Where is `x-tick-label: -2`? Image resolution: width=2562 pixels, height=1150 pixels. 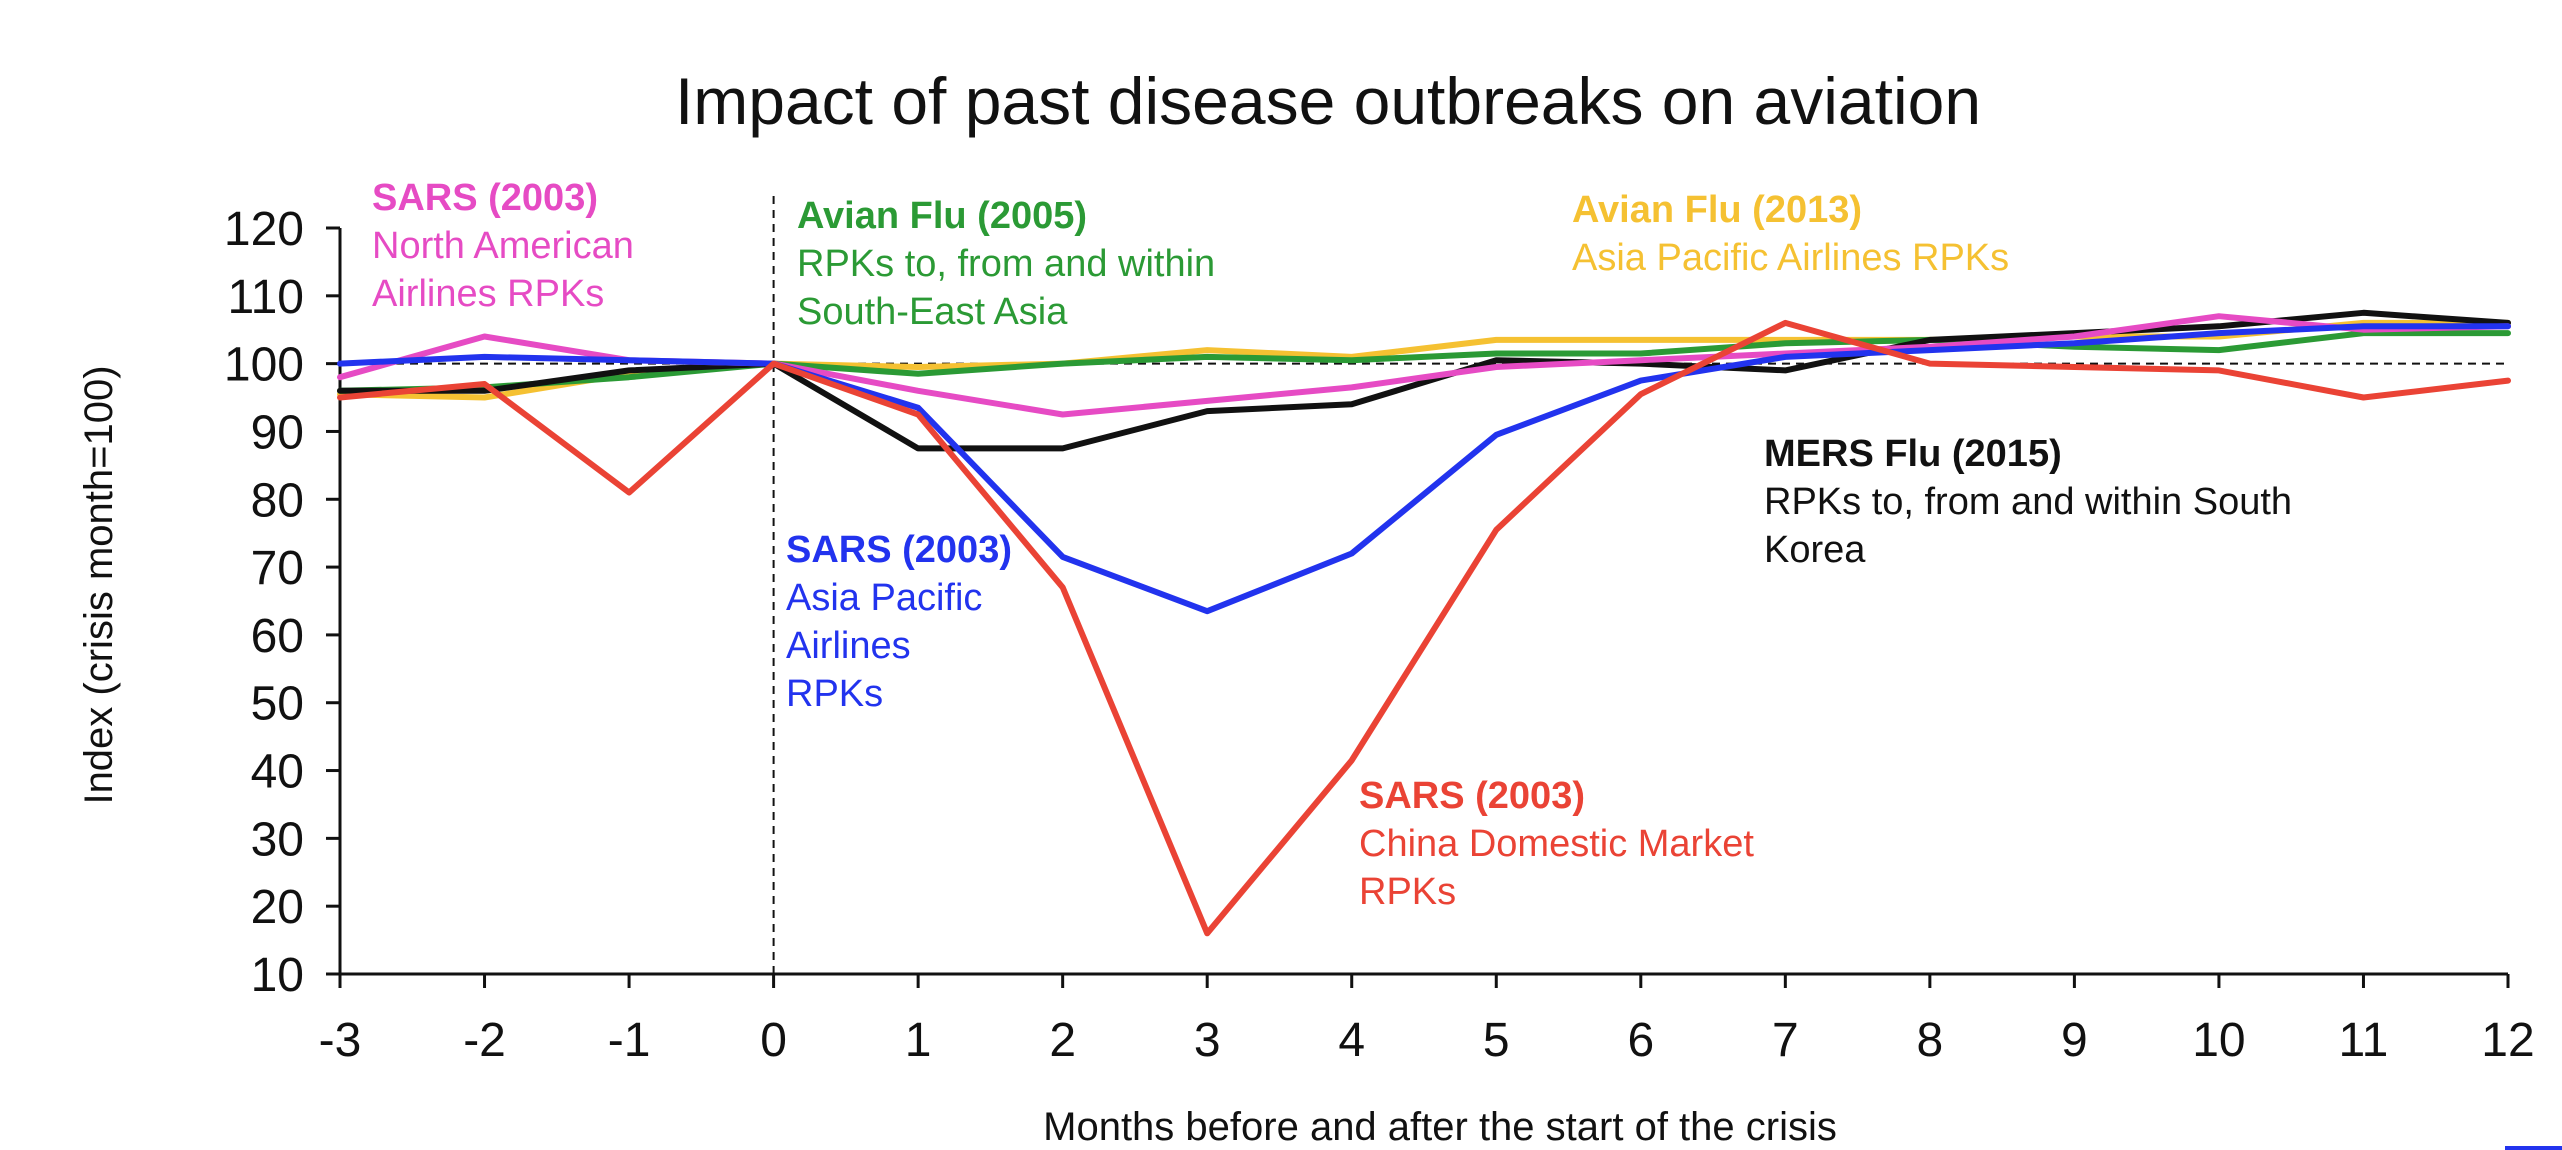 x-tick-label: -2 is located at coordinates (484, 1040).